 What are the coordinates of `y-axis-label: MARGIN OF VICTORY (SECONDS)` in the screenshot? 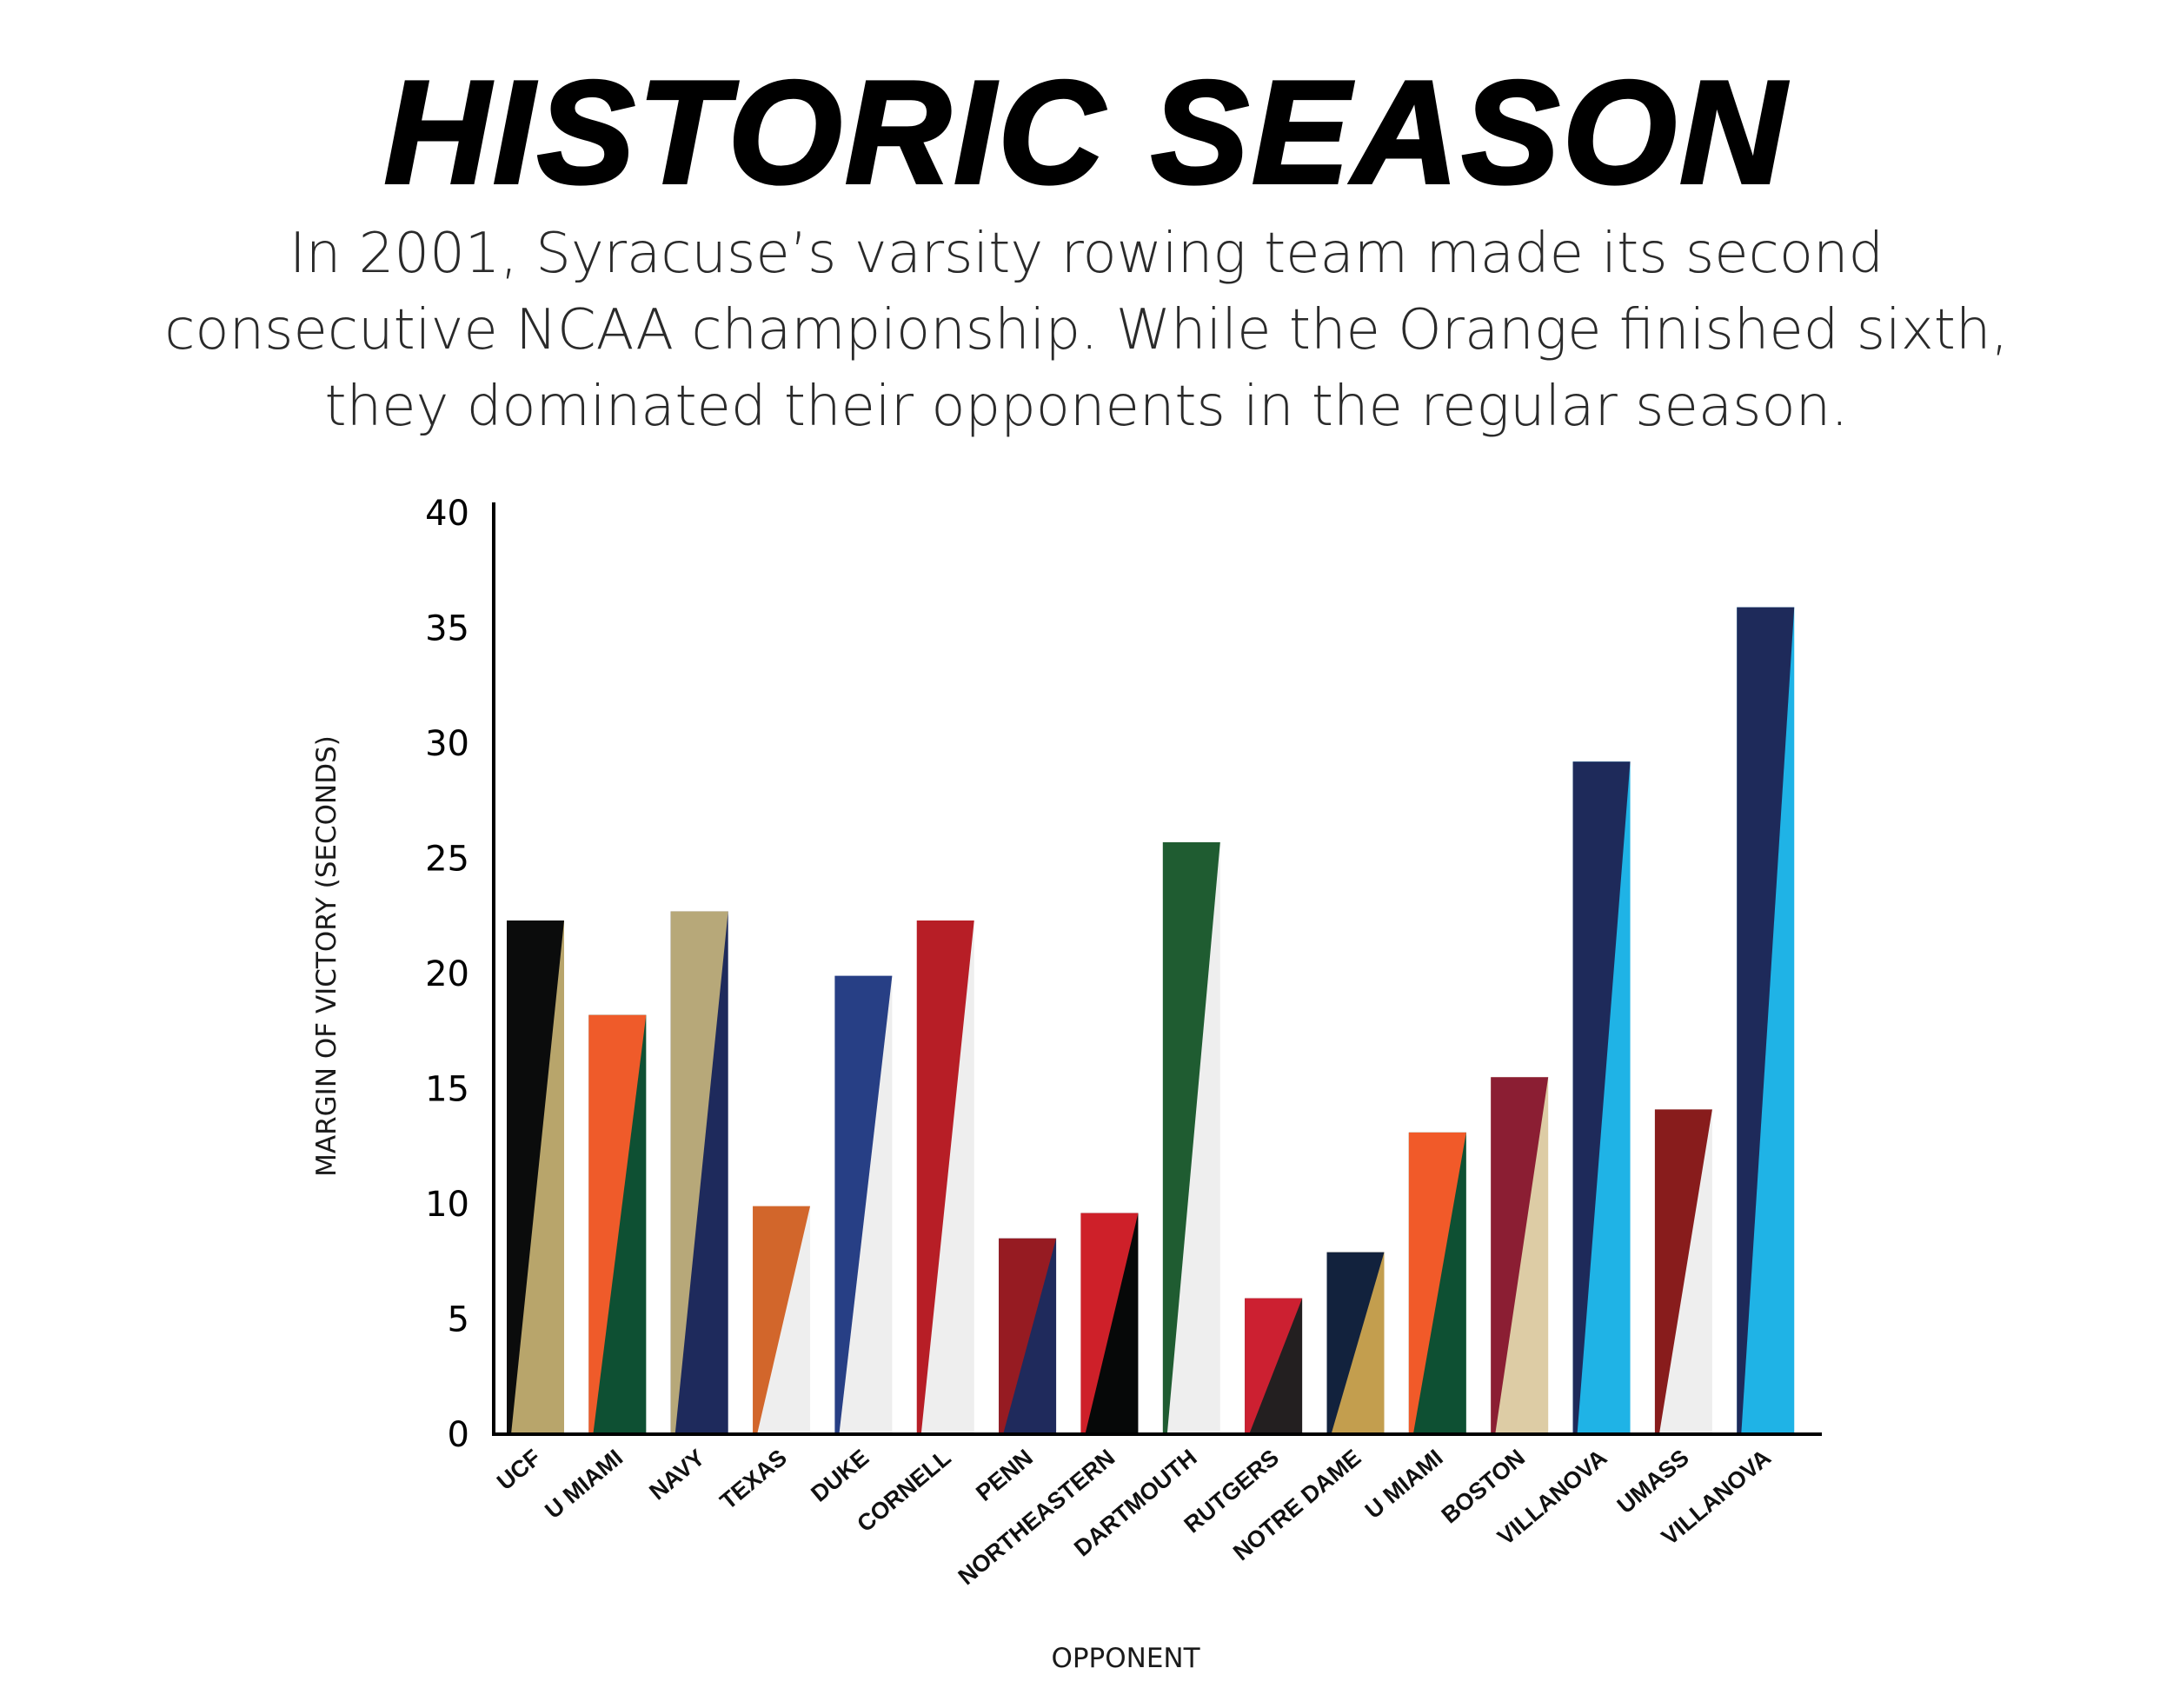 It's located at (326, 956).